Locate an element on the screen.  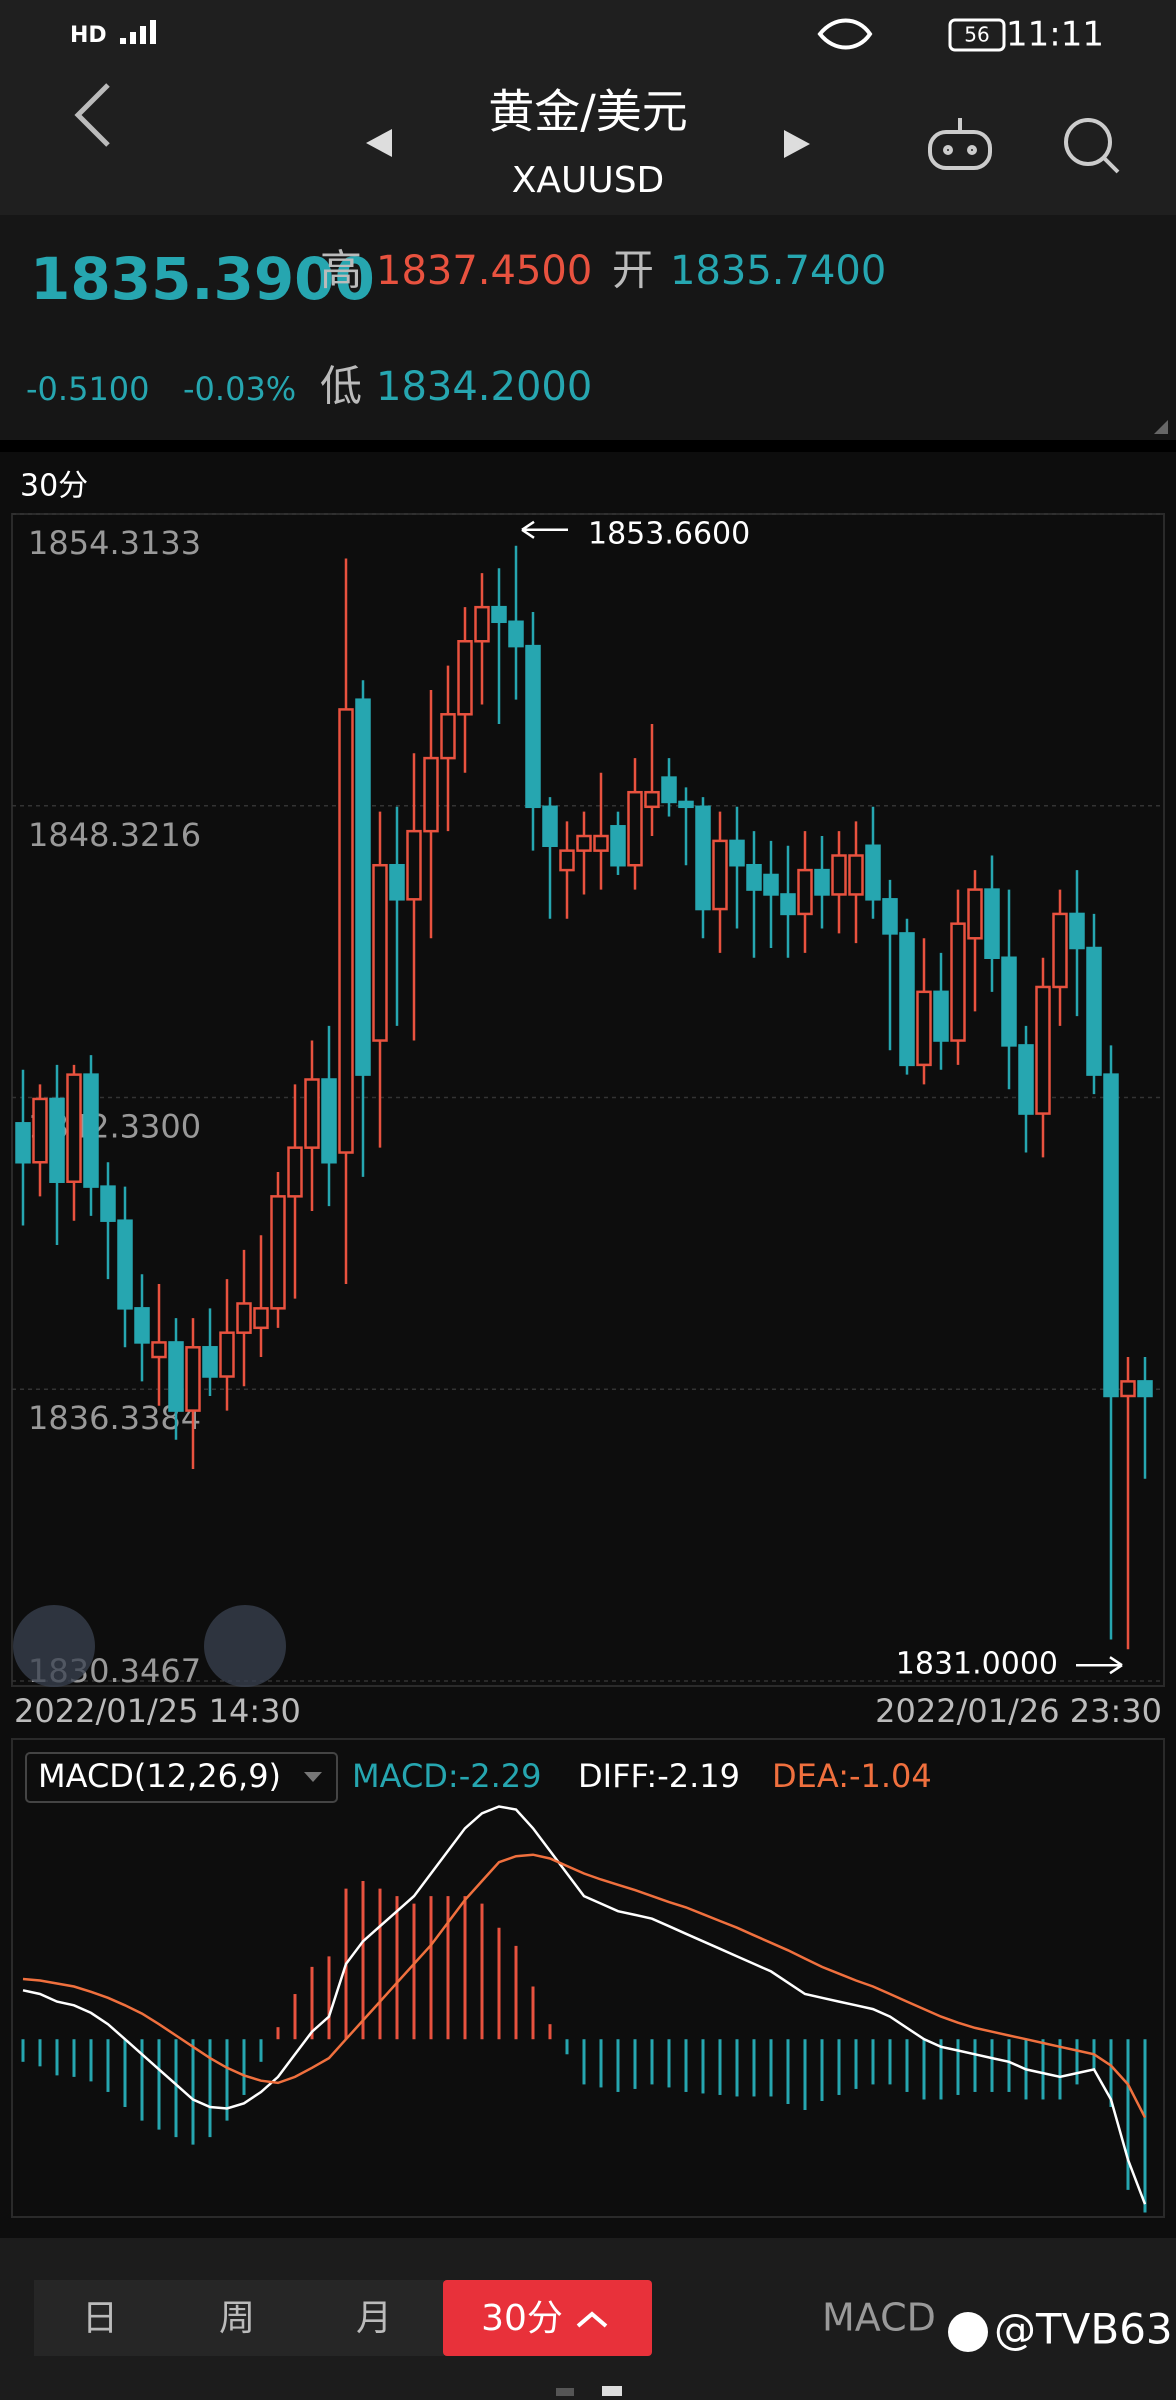
network: HD is located at coordinates (88, 35).